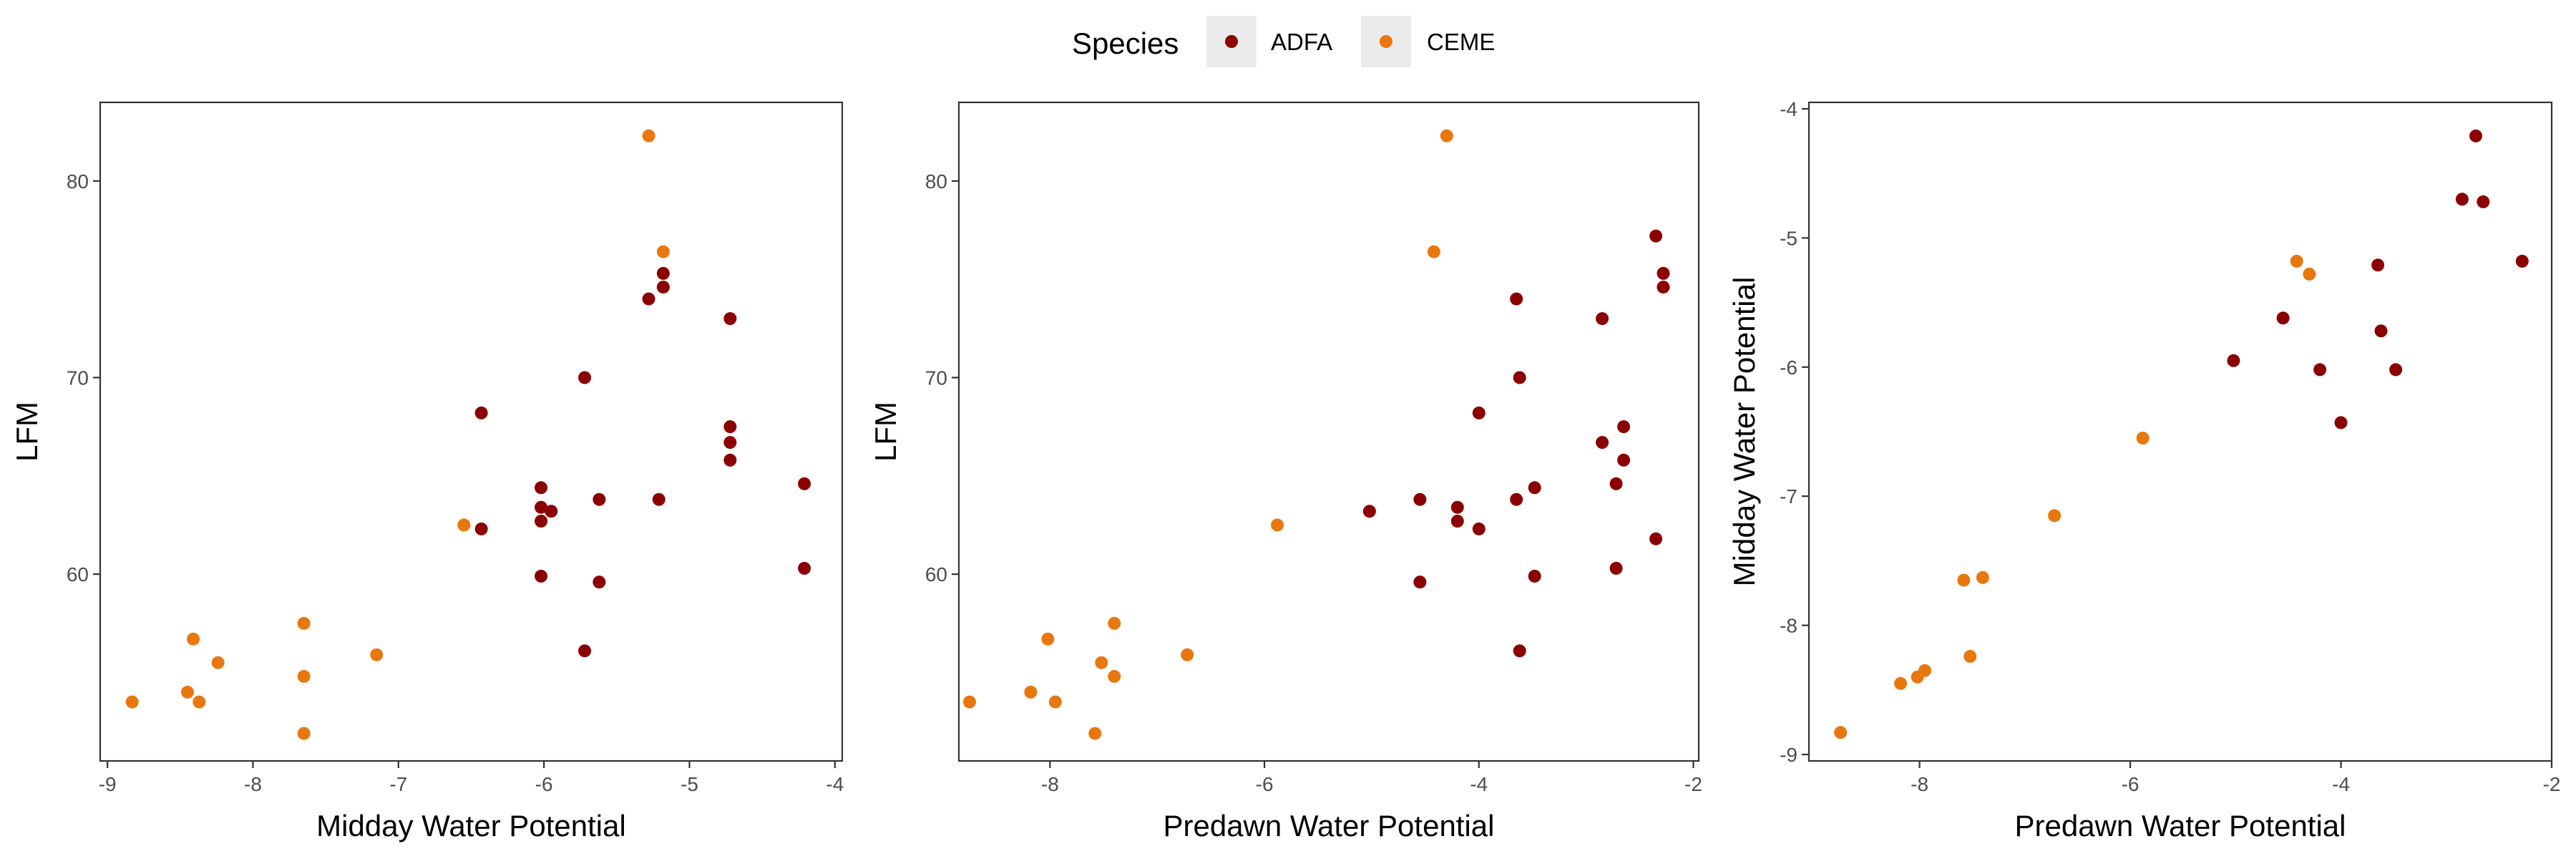  Describe the element at coordinates (1788, 496) in the screenshot. I see `y-tick-label: -7` at that location.